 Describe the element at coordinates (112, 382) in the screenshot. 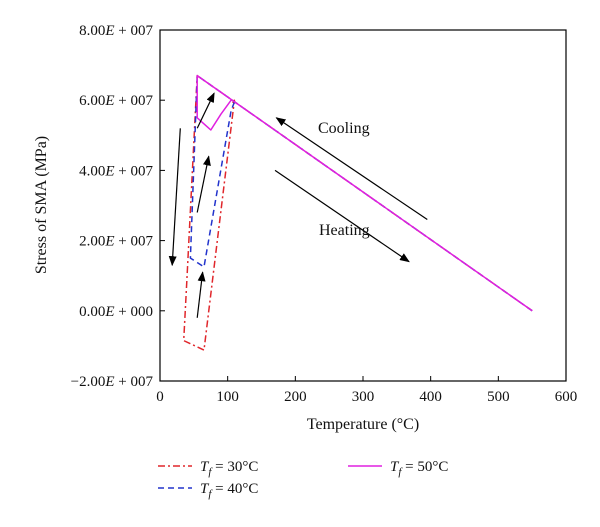

I see `y-tick-label: −2.00E + 007` at that location.